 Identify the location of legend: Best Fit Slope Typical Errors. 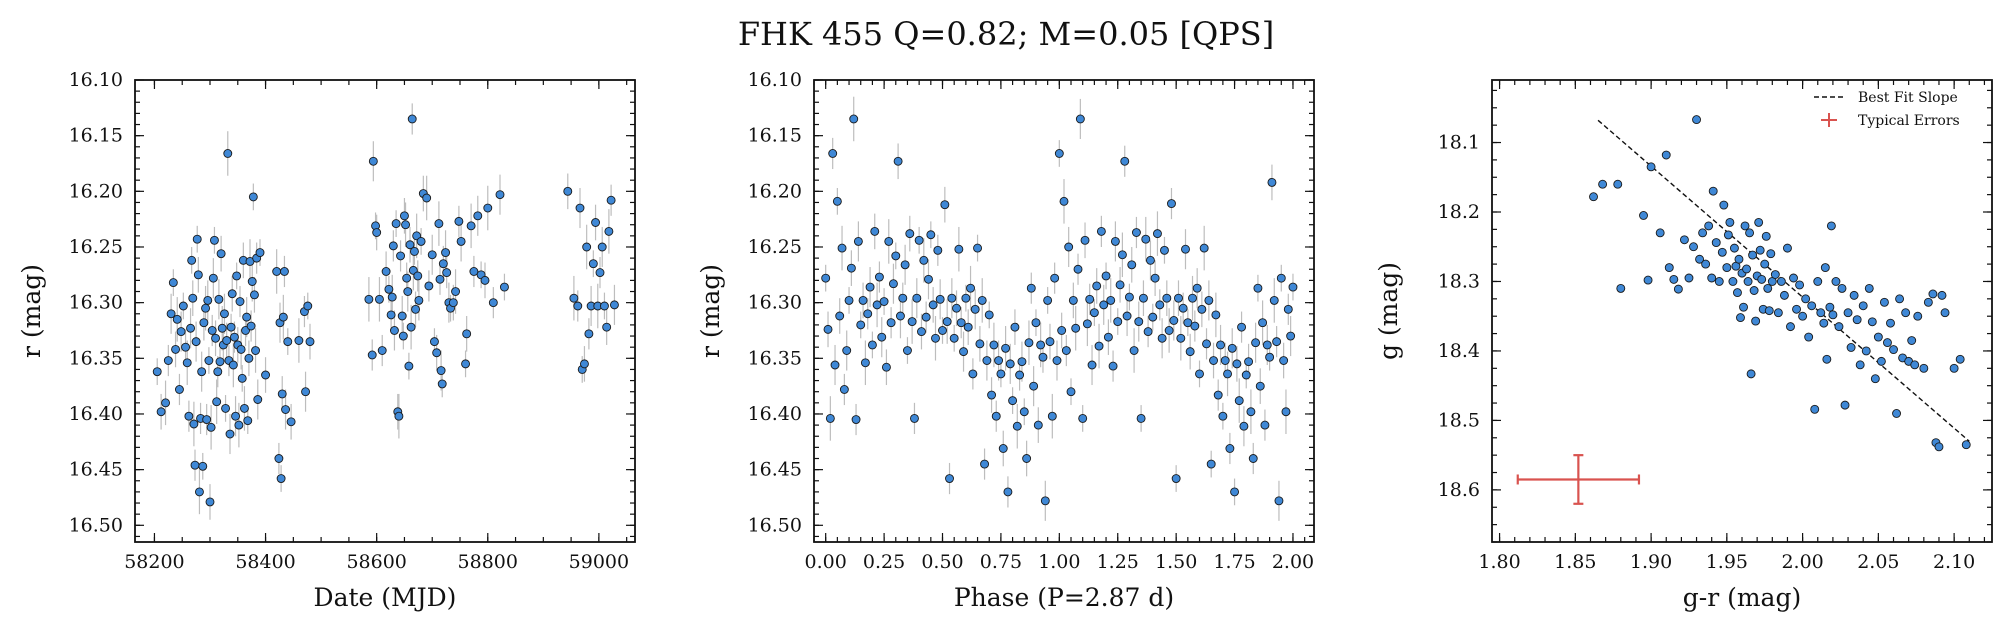
(1887, 109).